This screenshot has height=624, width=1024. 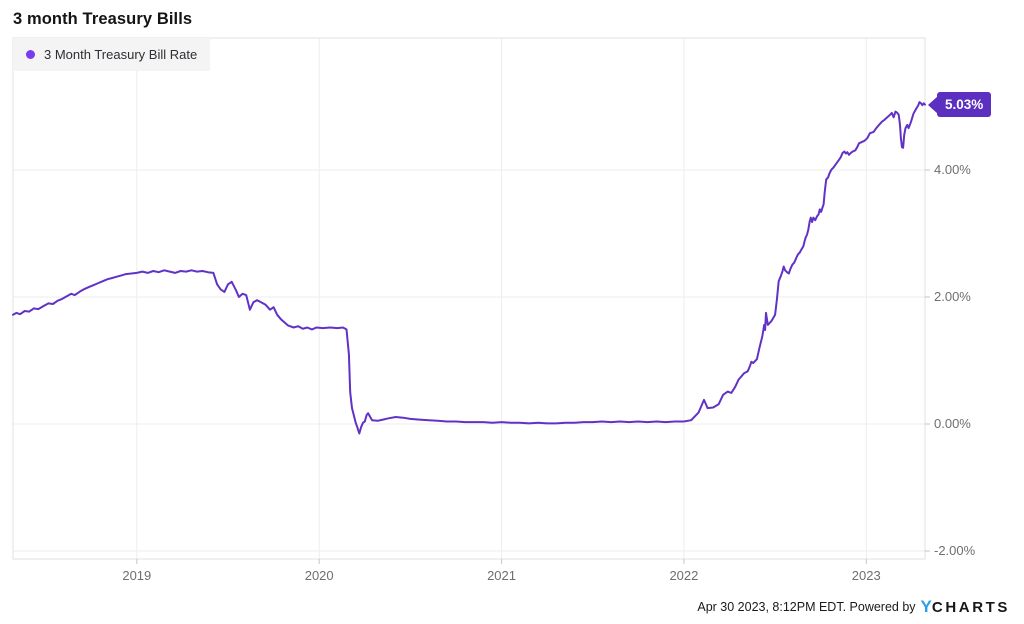 I want to click on legend: 3 Month Treasury Bill Rate, so click(x=112, y=54).